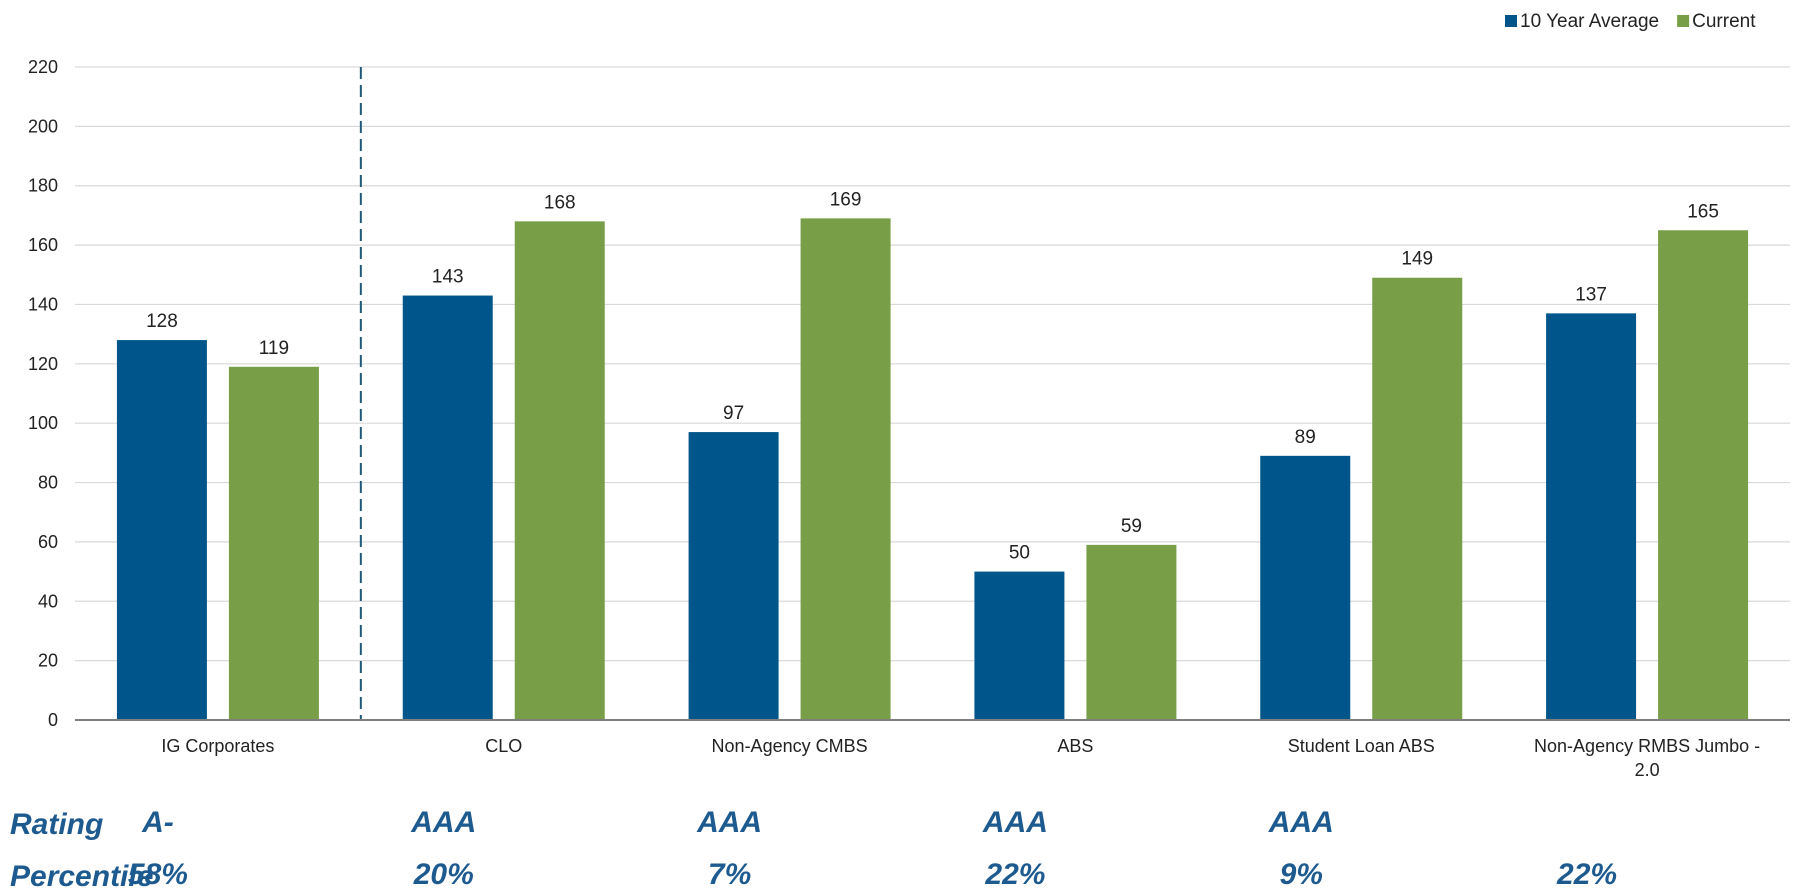  What do you see at coordinates (43, 364) in the screenshot?
I see `y-tick-label: 120` at bounding box center [43, 364].